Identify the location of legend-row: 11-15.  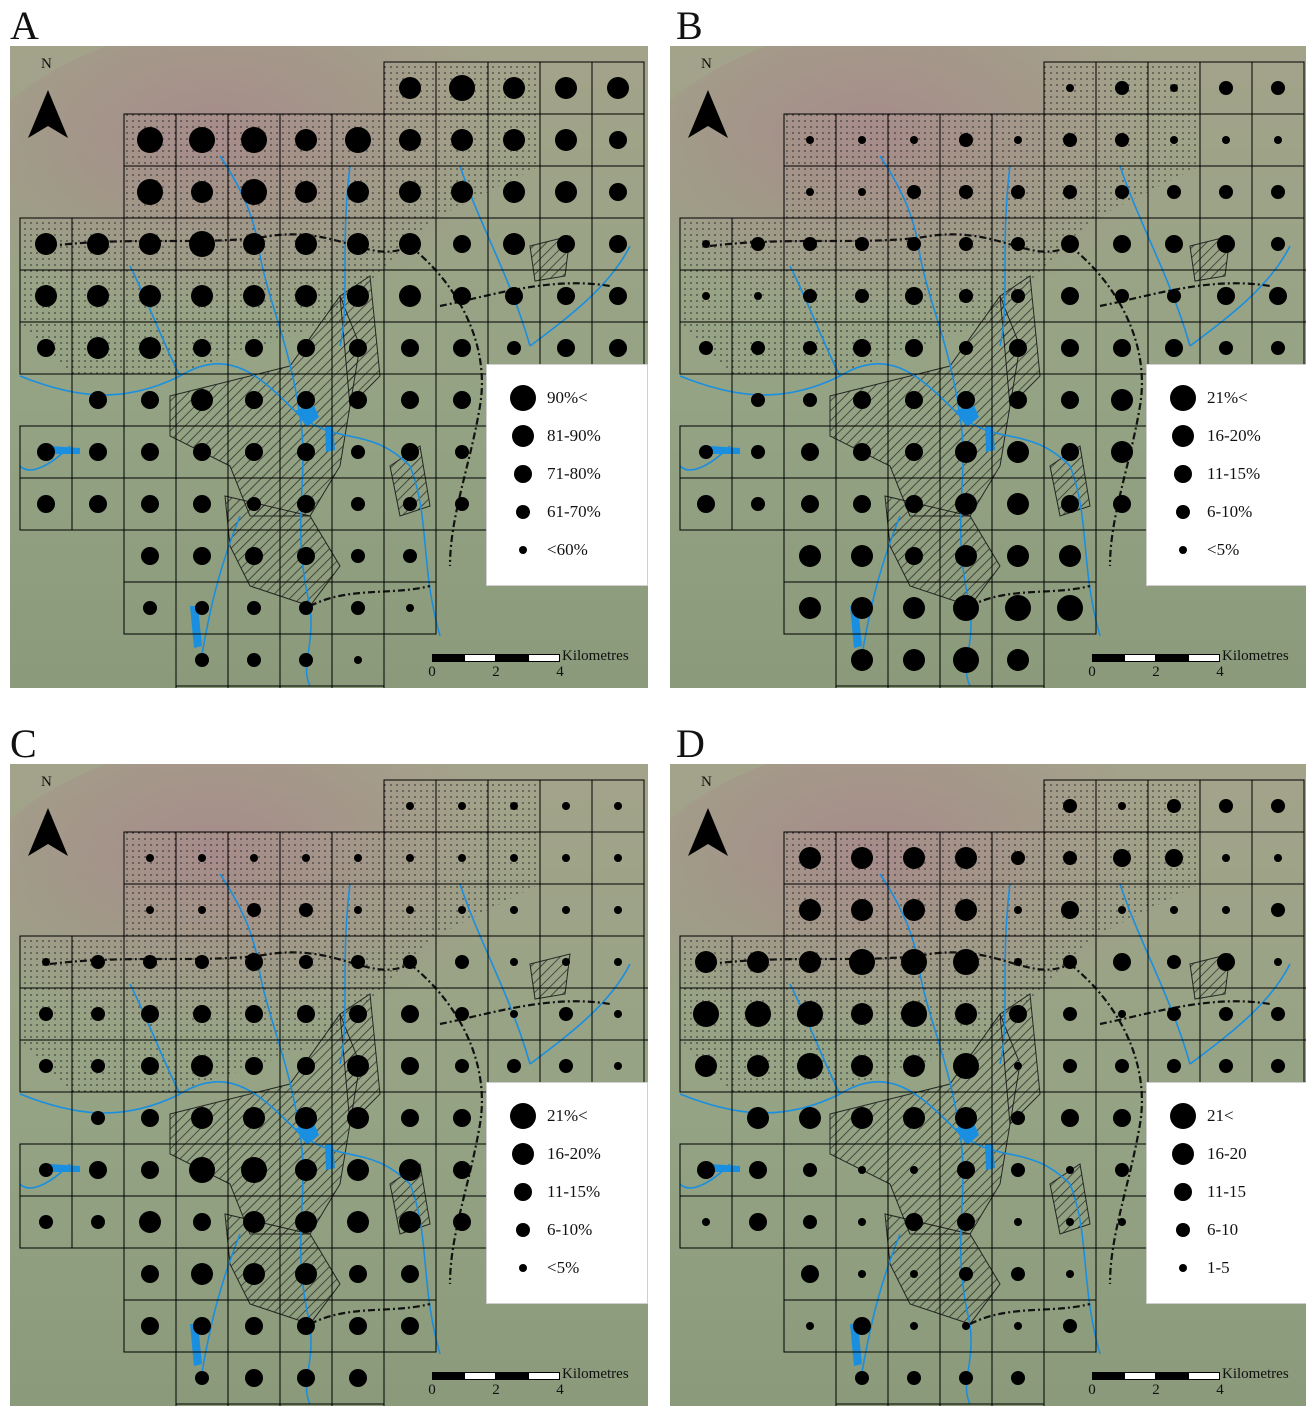
(1226, 1192).